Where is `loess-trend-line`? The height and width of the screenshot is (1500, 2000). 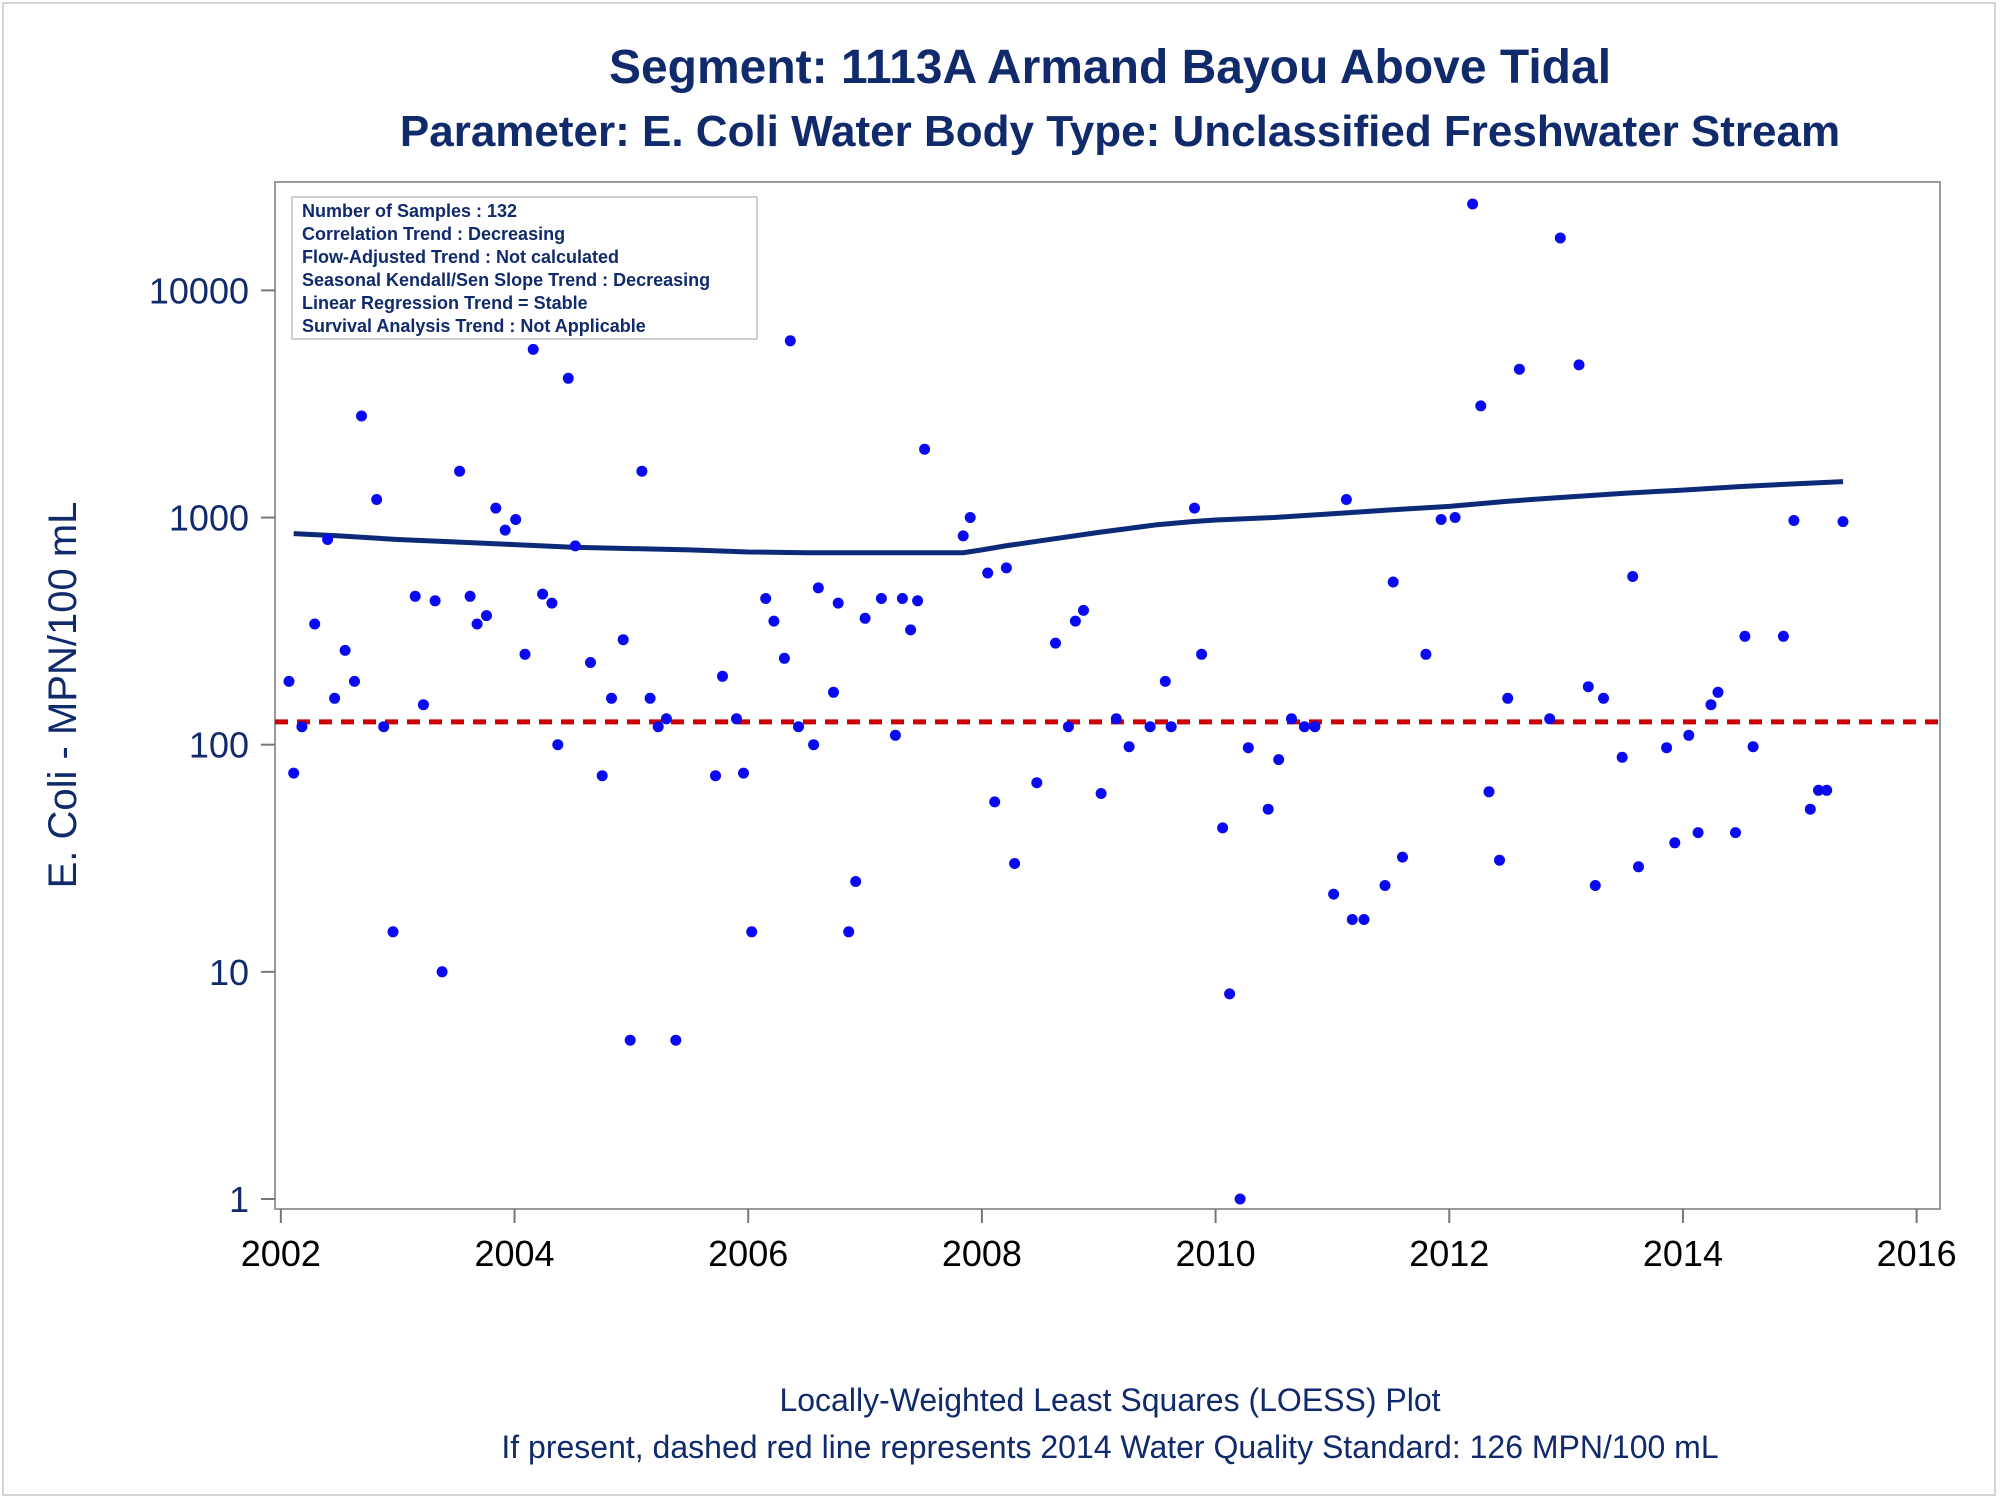
loess-trend-line is located at coordinates (1068, 517).